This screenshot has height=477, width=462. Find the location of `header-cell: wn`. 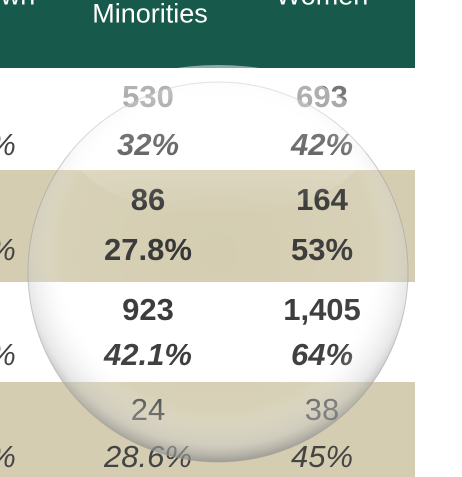

header-cell: wn is located at coordinates (18, 6).